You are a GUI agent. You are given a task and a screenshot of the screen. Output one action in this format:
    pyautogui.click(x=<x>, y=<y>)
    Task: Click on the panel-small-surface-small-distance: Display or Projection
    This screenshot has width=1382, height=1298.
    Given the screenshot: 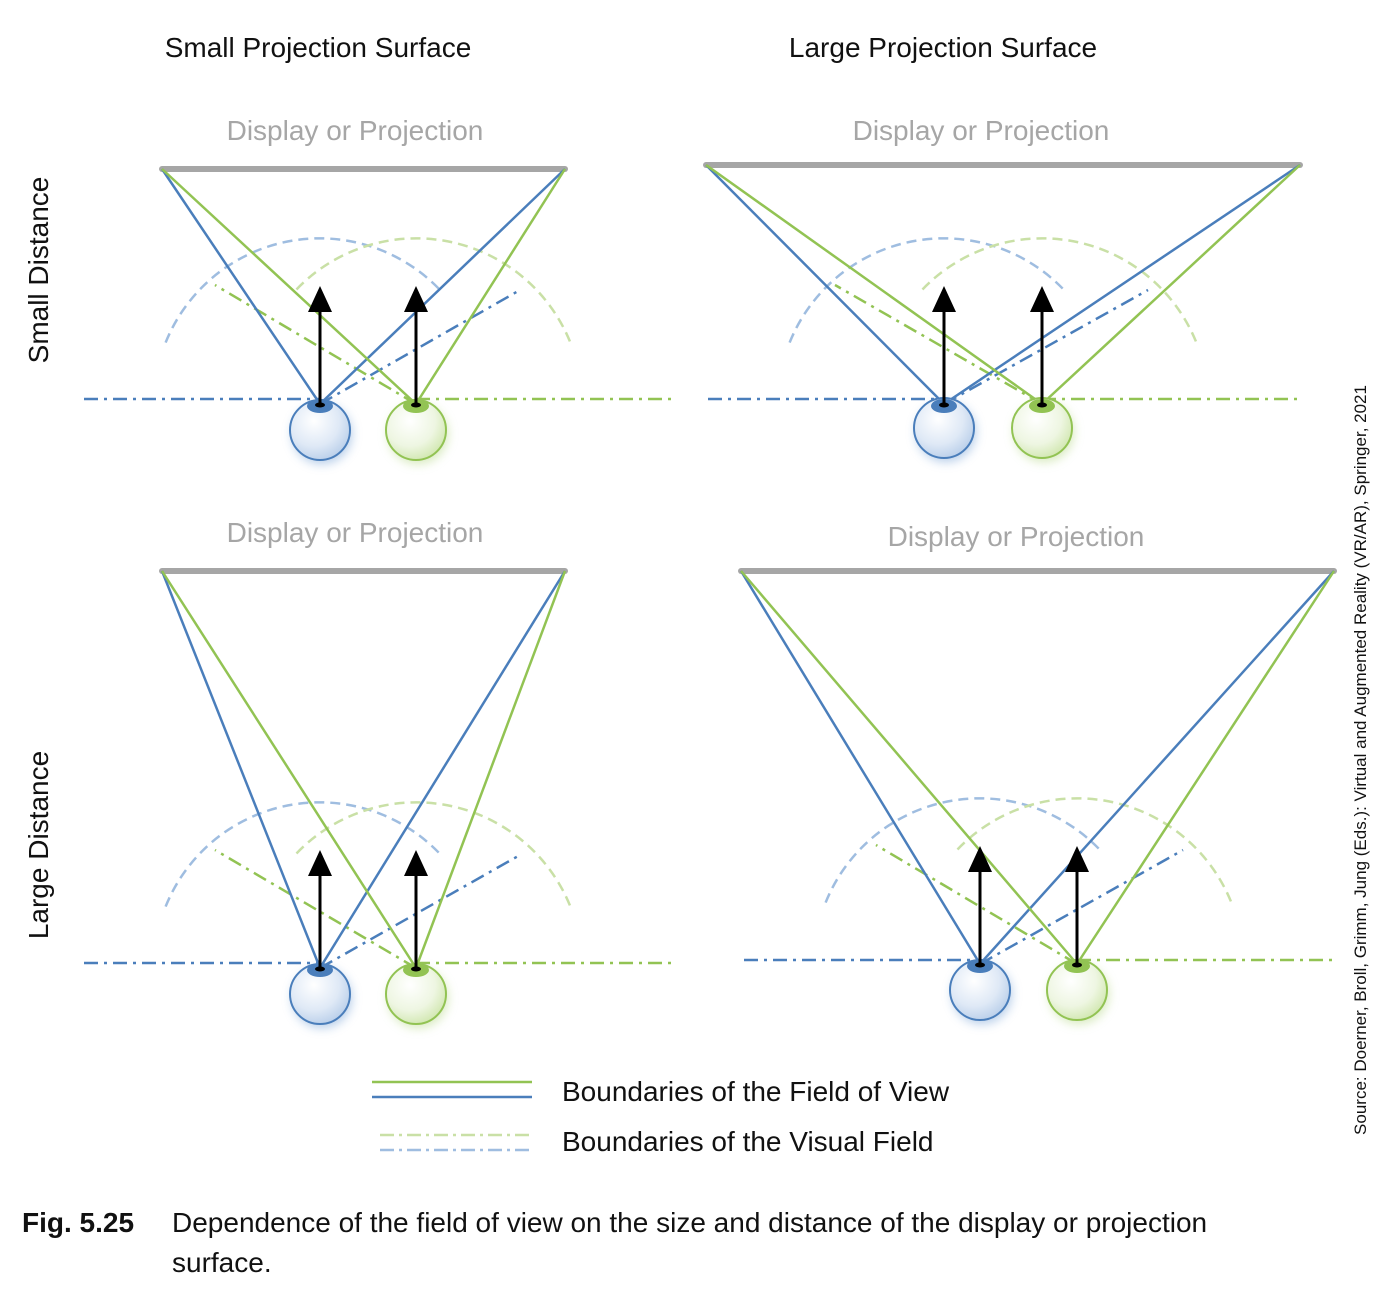 What is the action you would take?
    pyautogui.click(x=378, y=289)
    